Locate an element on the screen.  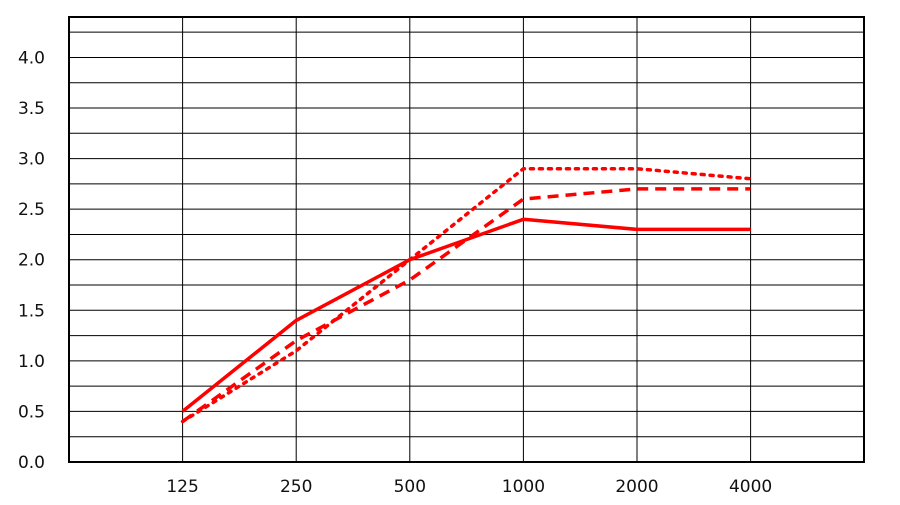
y-tick-label: 4.0 is located at coordinates (31, 58).